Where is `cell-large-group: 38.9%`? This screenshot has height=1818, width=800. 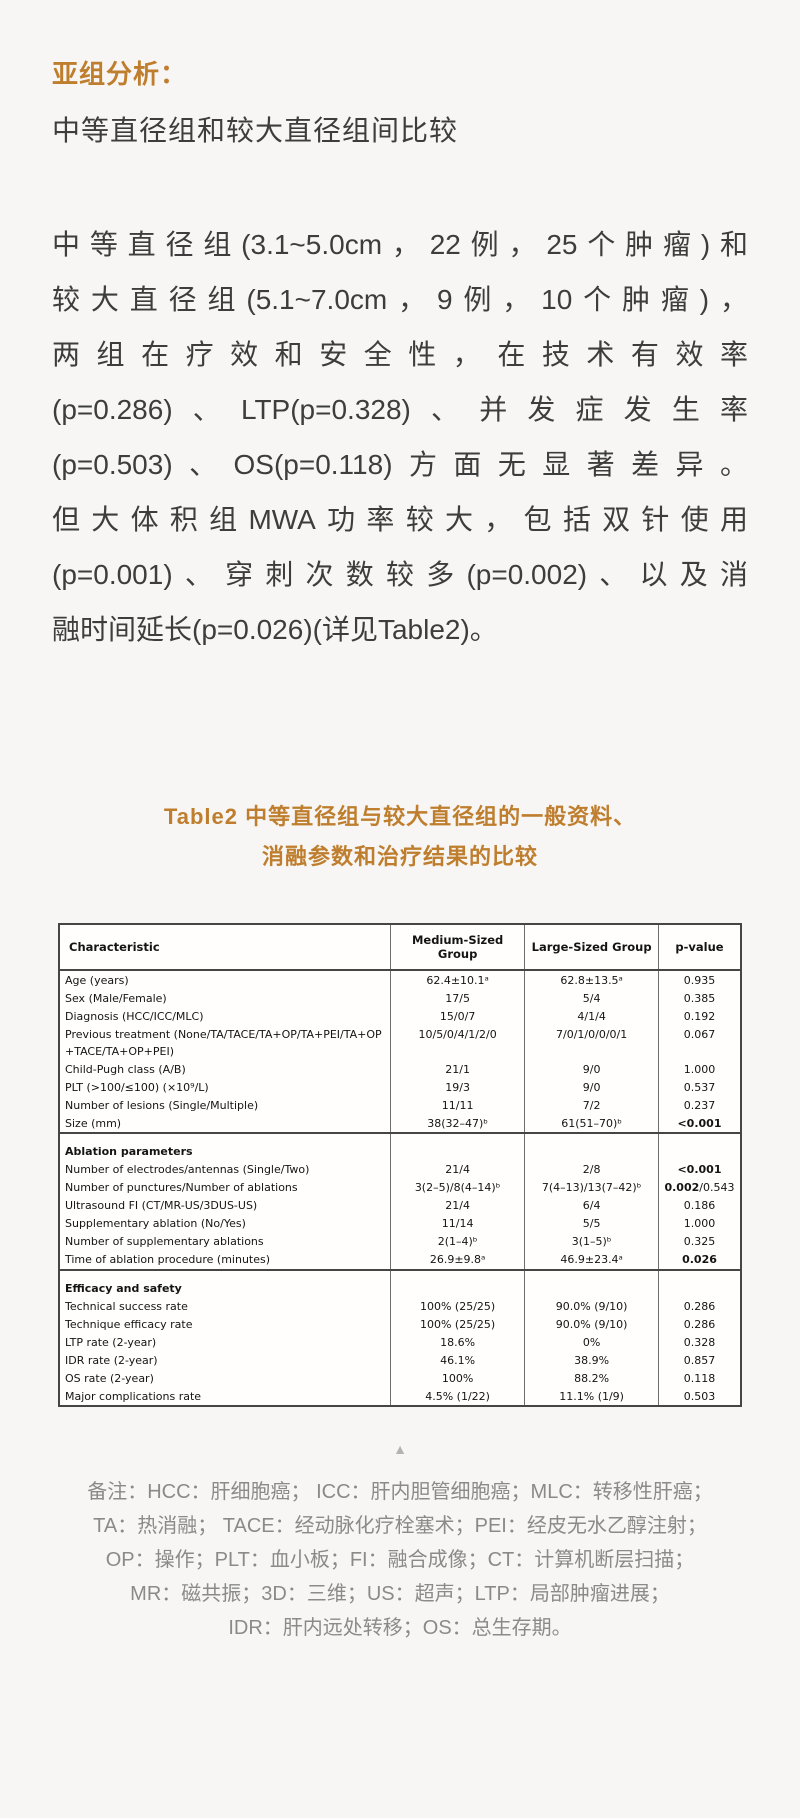 cell-large-group: 38.9% is located at coordinates (591, 1360).